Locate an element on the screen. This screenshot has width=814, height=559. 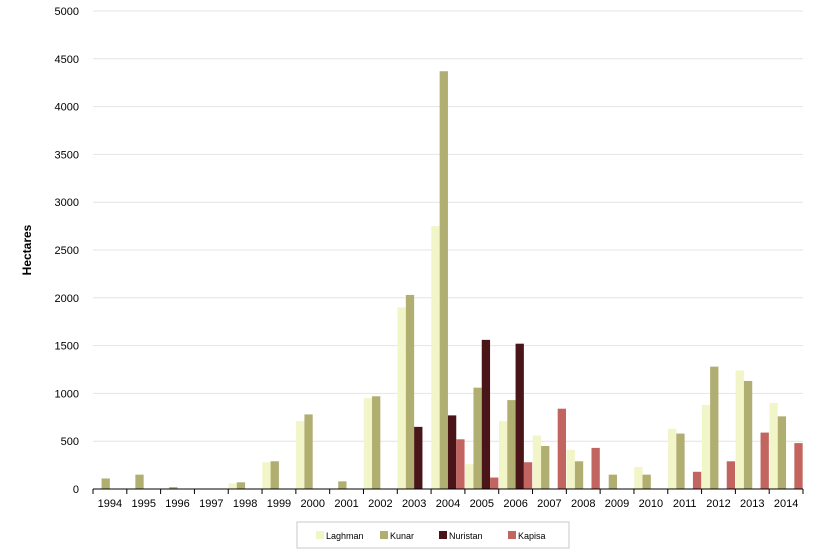
bar-kunar-2006 is located at coordinates (511, 444).